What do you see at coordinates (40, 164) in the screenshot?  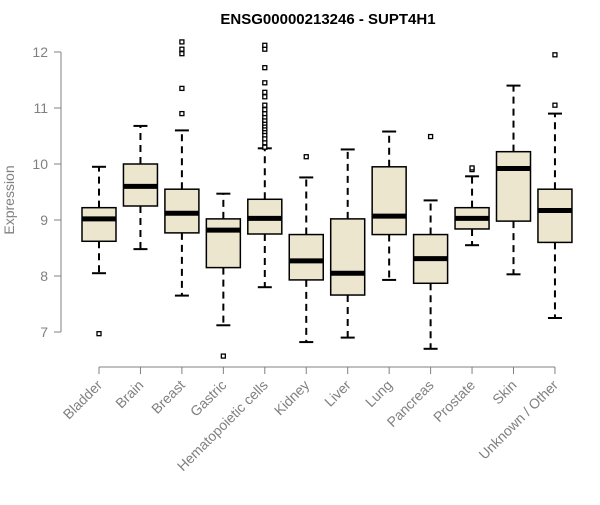 I see `y-tick-label: 10` at bounding box center [40, 164].